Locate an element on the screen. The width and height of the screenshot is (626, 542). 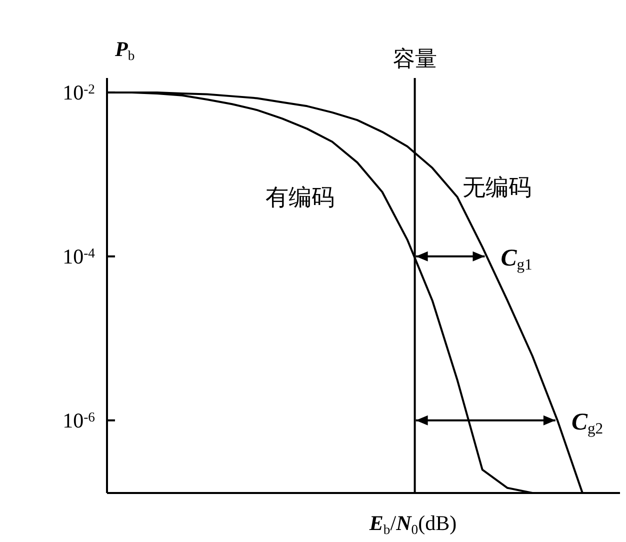
y-tick-label: 10$^{-6}$ is located at coordinates (79, 420).